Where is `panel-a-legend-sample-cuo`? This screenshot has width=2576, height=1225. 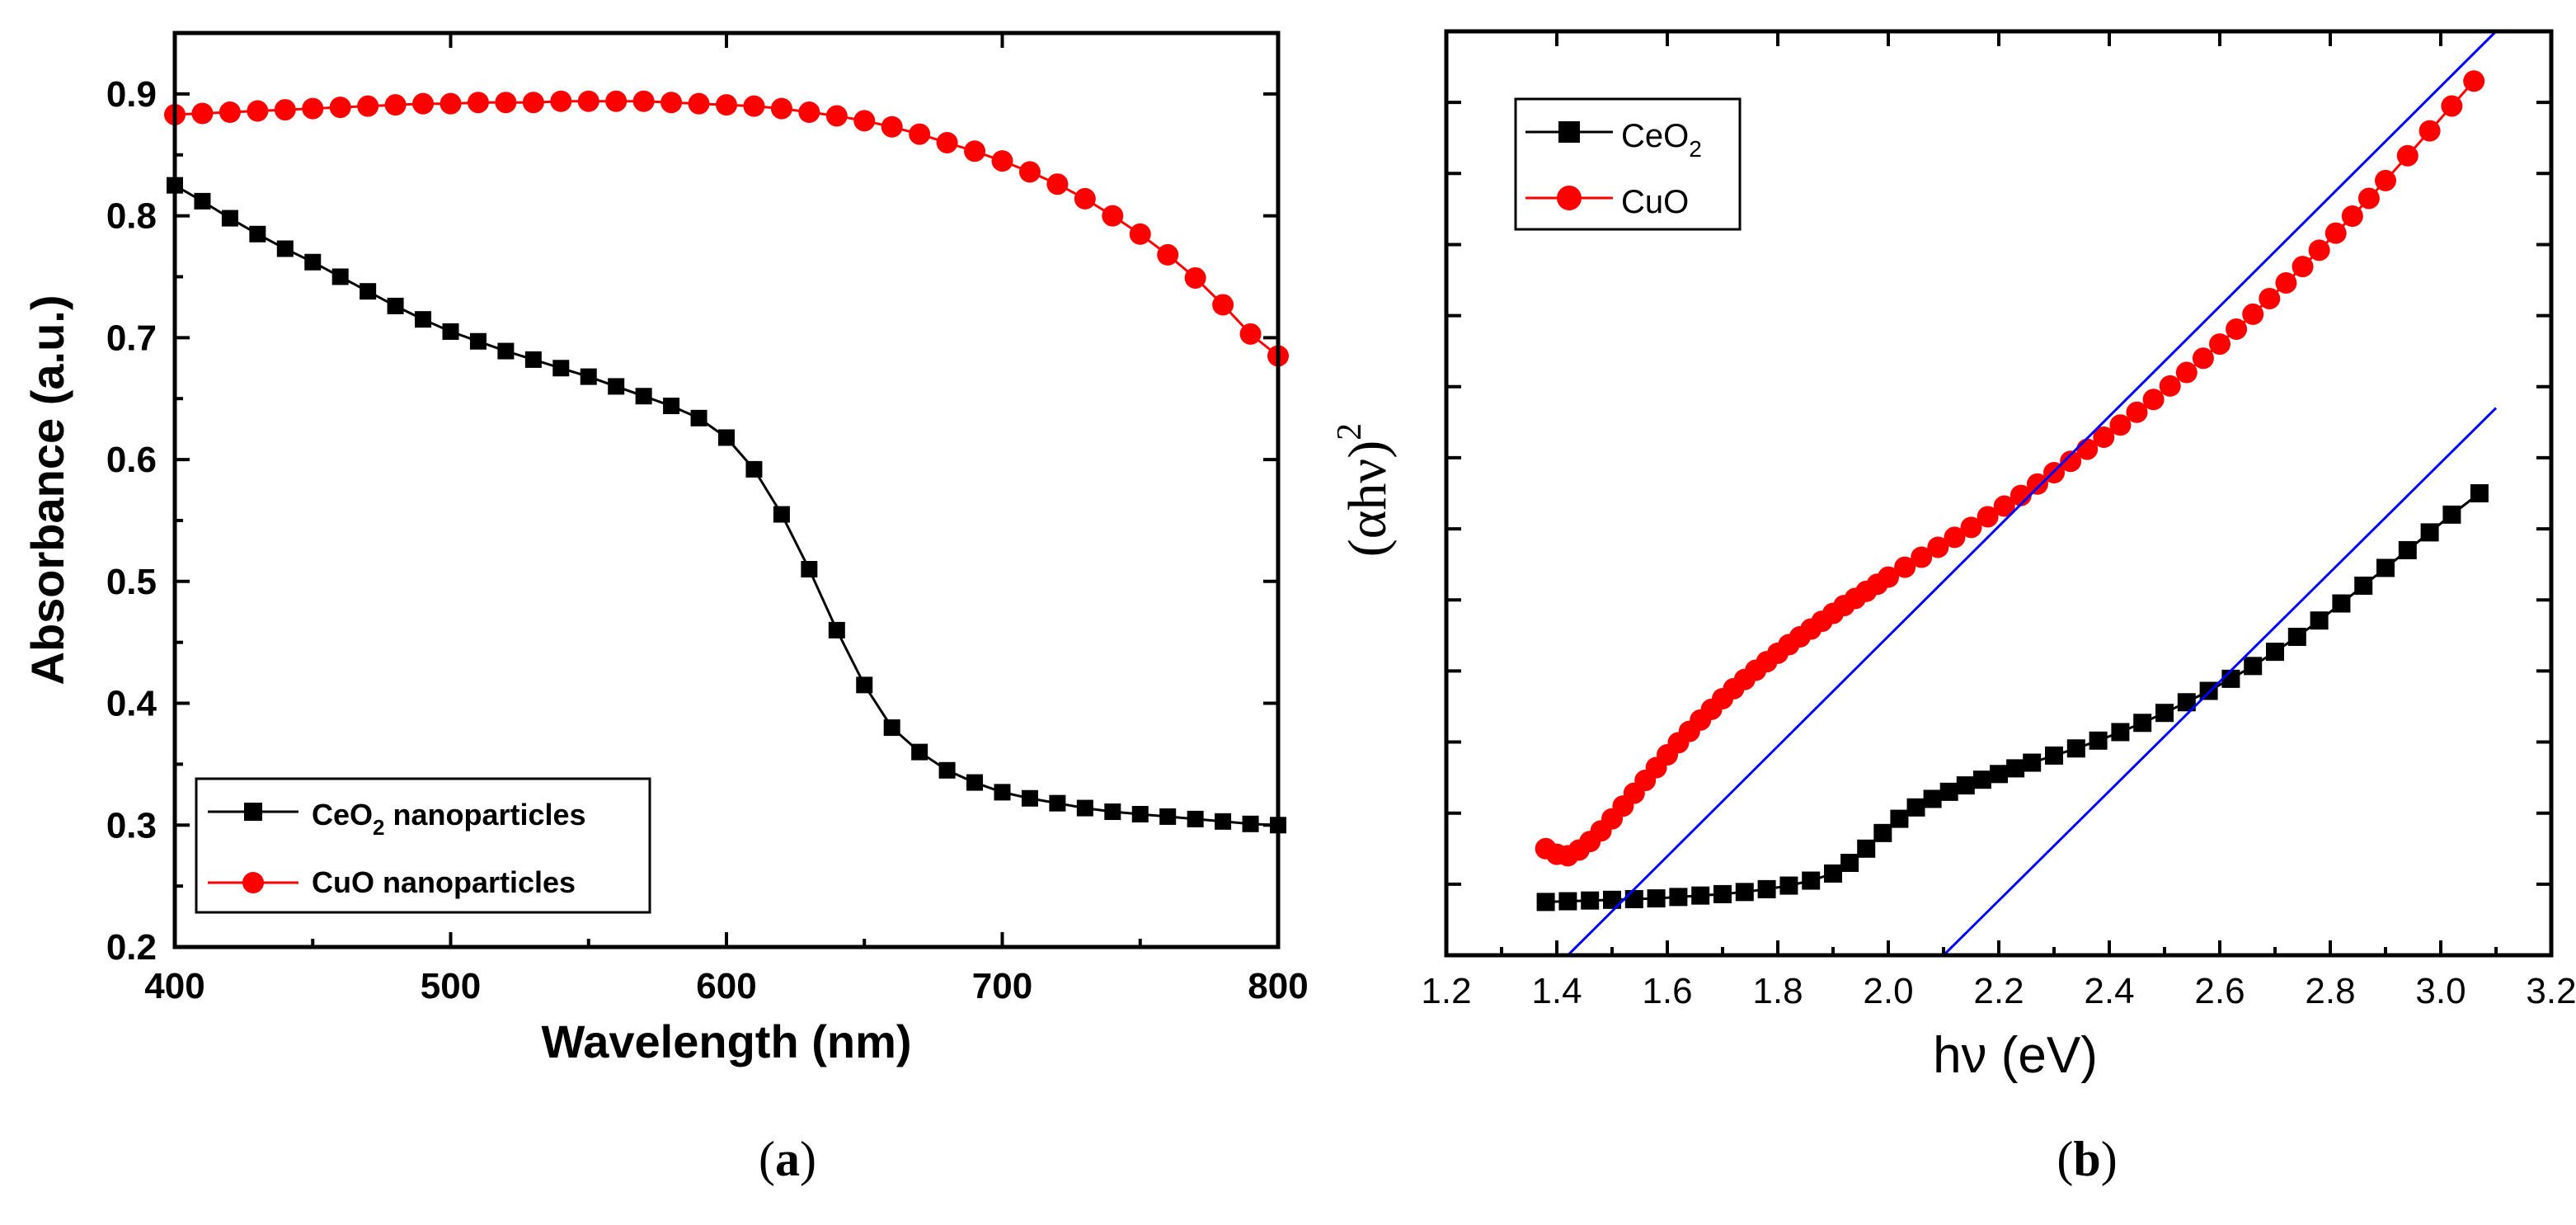
panel-a-legend-sample-cuo is located at coordinates (253, 883).